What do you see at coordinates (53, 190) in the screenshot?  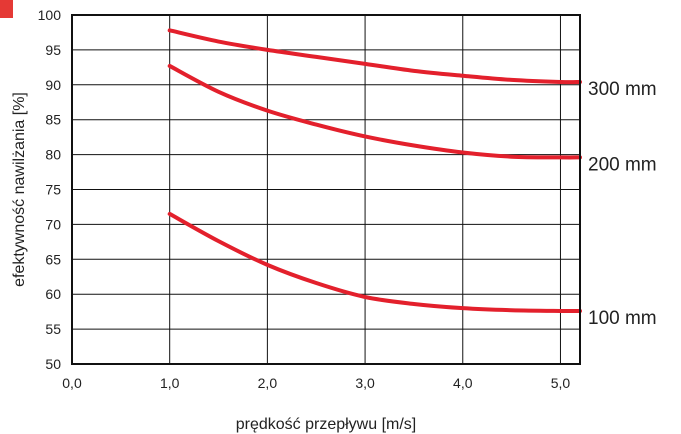 I see `y-tick-label: 75` at bounding box center [53, 190].